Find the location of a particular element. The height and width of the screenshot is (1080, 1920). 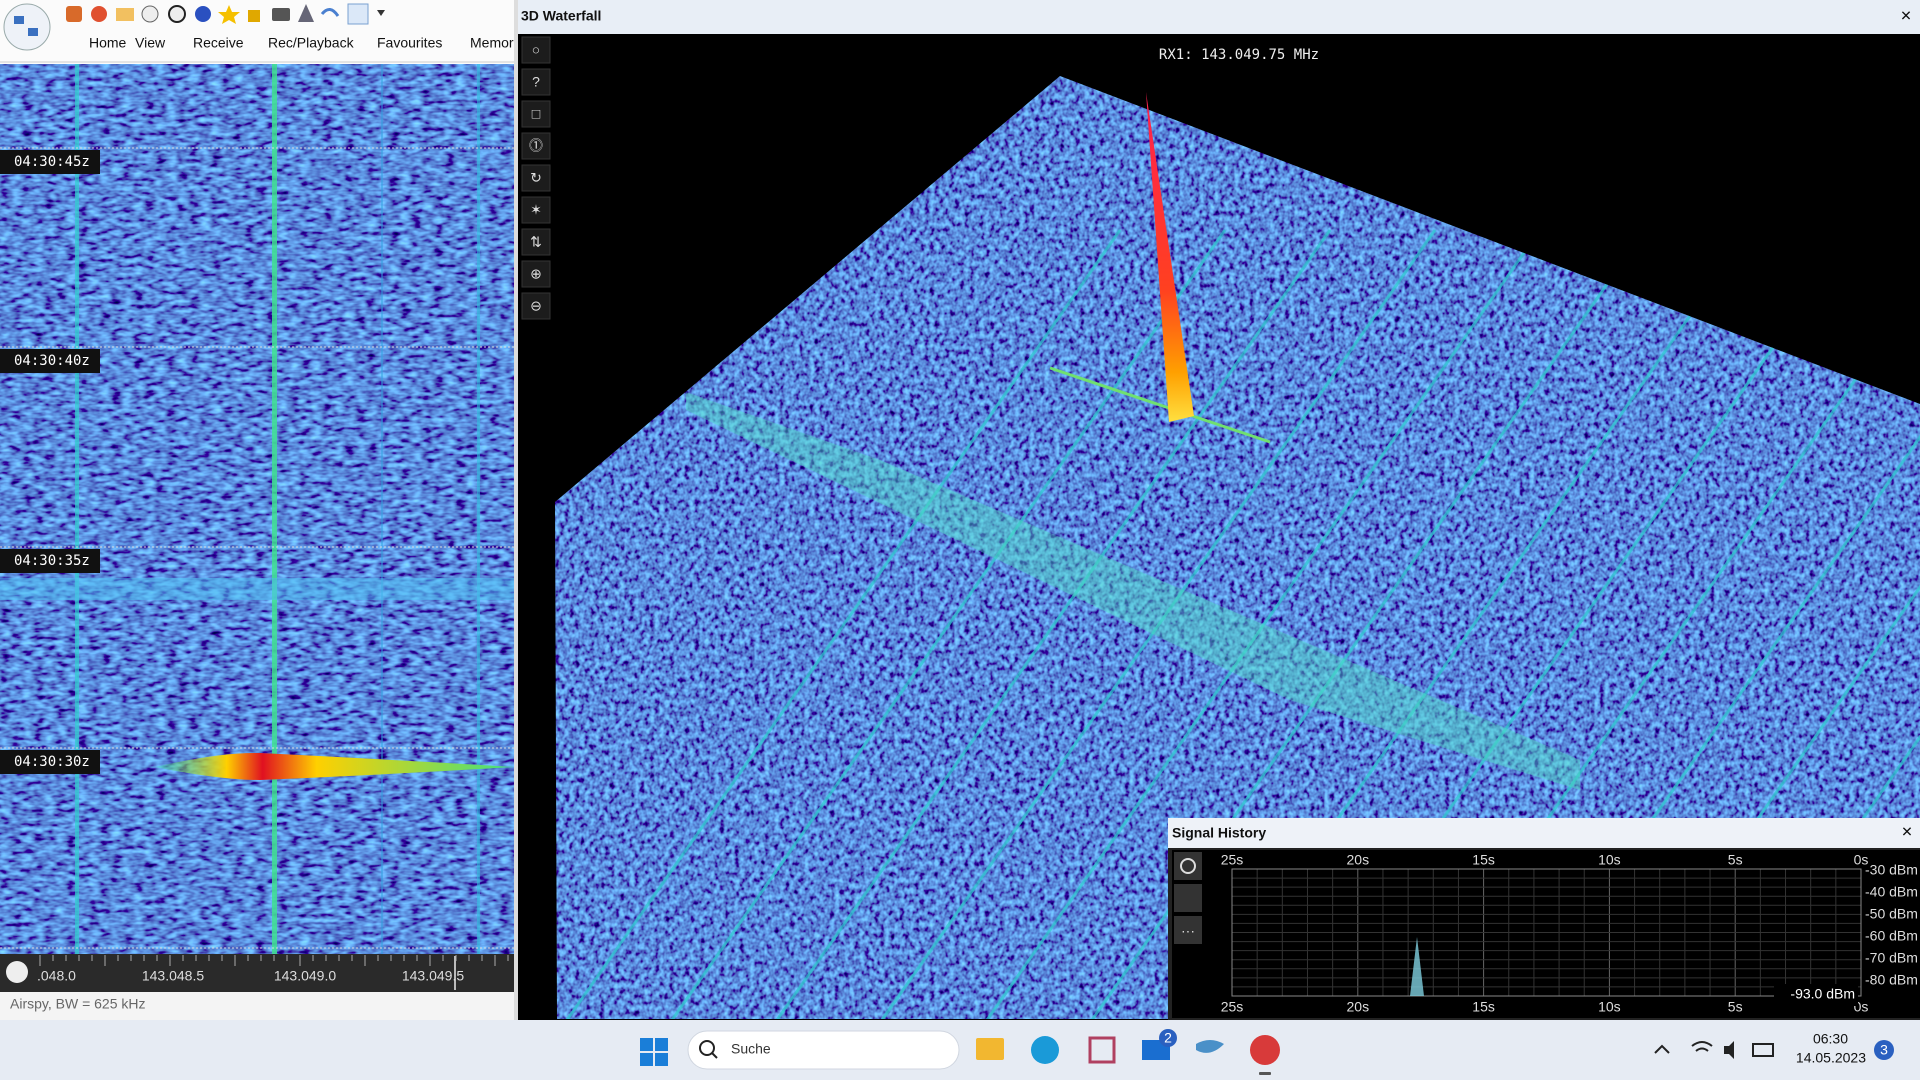

open-button is located at coordinates (125, 14).